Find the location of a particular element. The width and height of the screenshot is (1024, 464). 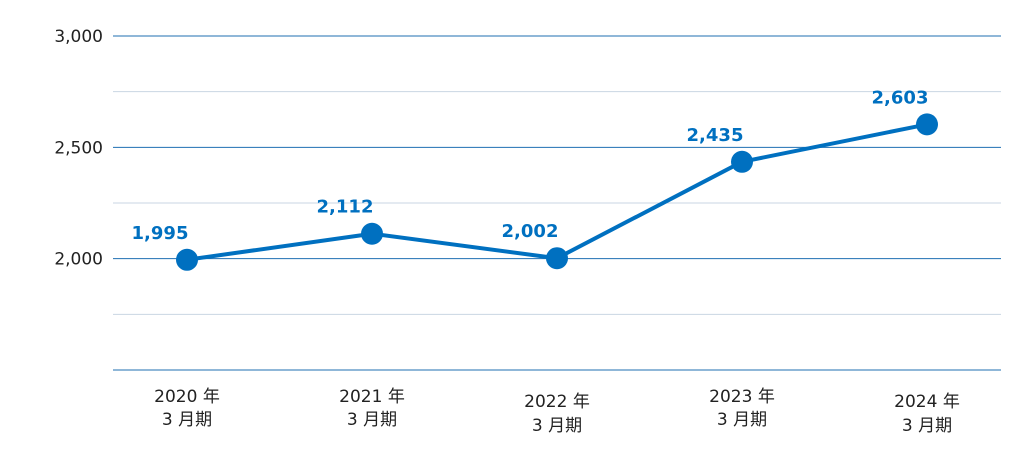

y-axis: 2,000 2,500 3,000 is located at coordinates (78, 148).